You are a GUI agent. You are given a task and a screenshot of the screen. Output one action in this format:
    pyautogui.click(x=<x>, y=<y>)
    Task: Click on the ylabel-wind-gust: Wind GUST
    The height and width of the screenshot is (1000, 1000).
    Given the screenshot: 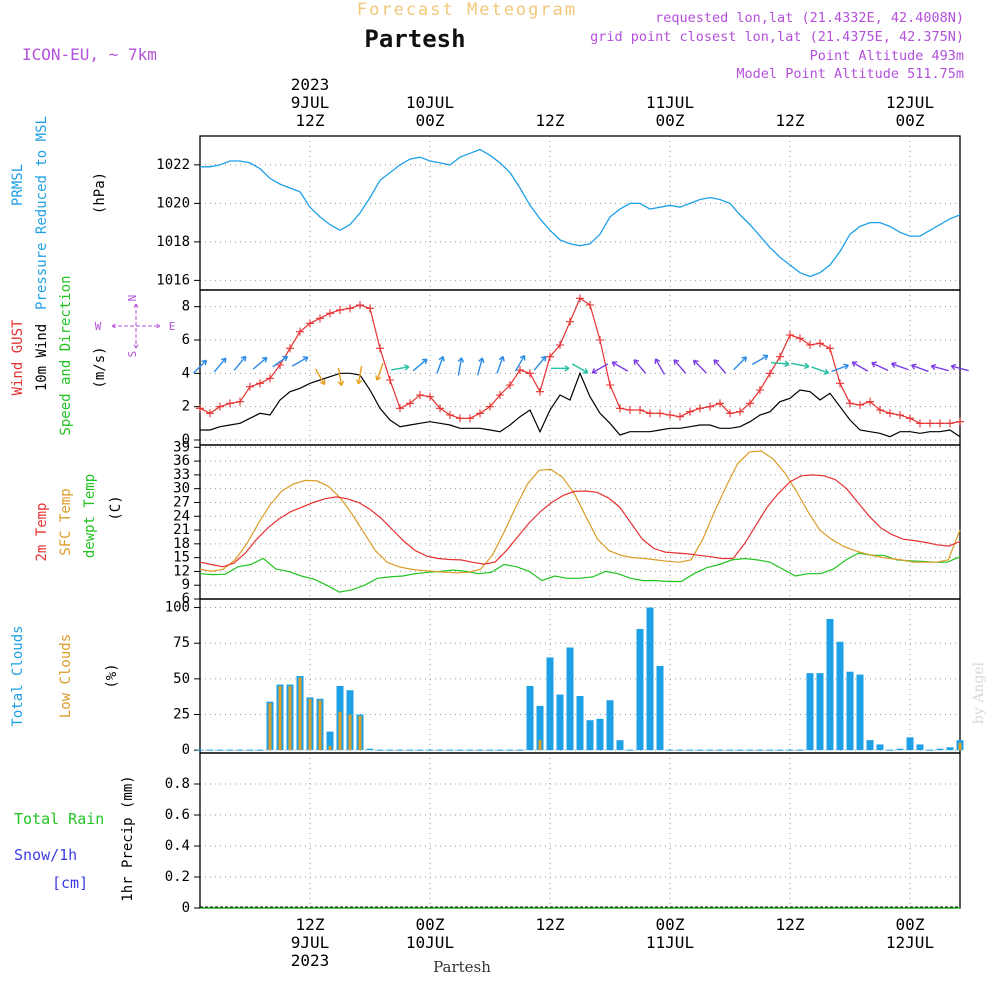 What is the action you would take?
    pyautogui.click(x=18, y=357)
    